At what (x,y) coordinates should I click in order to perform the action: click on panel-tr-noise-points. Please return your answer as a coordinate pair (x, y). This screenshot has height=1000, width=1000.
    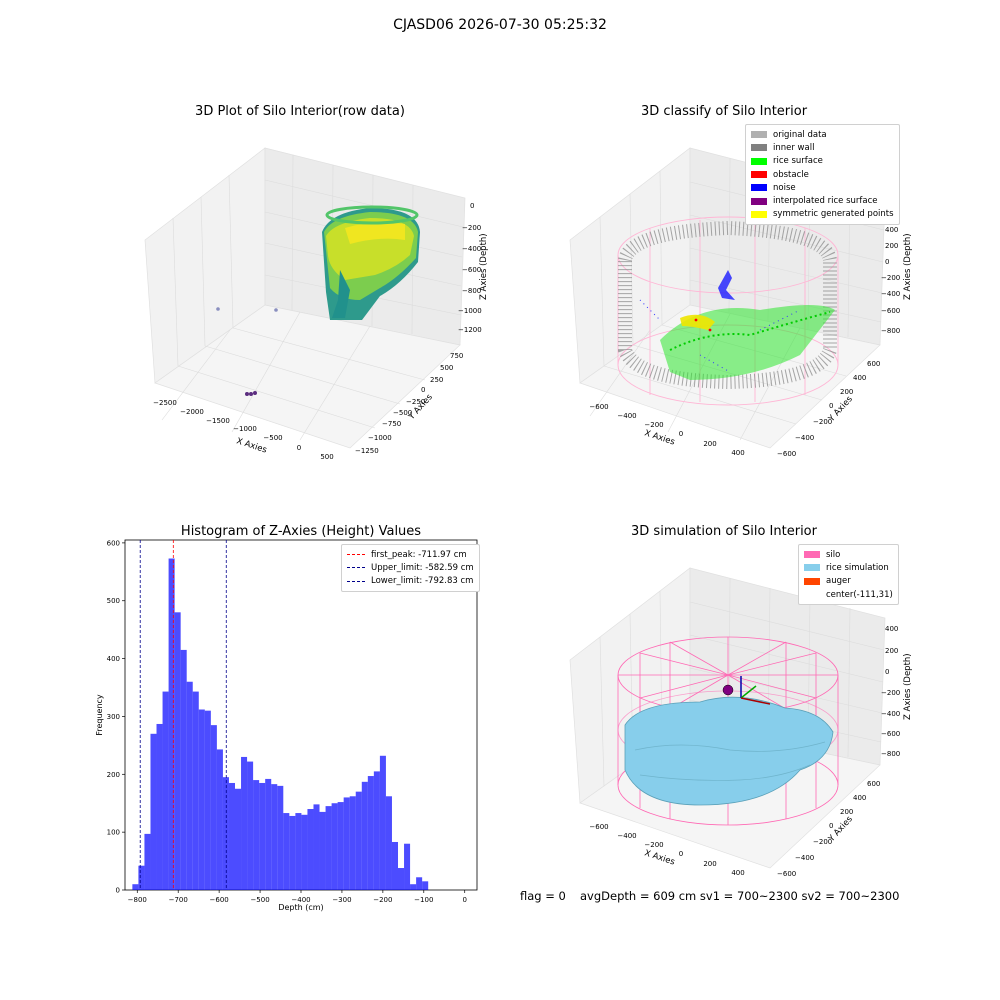
    Looking at the image, I should click on (720, 321).